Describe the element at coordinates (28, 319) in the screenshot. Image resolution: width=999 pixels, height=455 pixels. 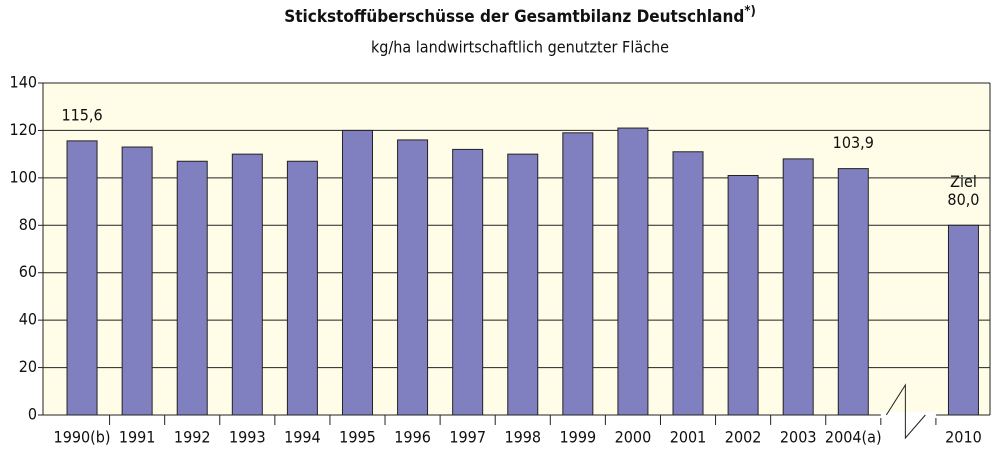
I see `y-tick-label: 40` at that location.